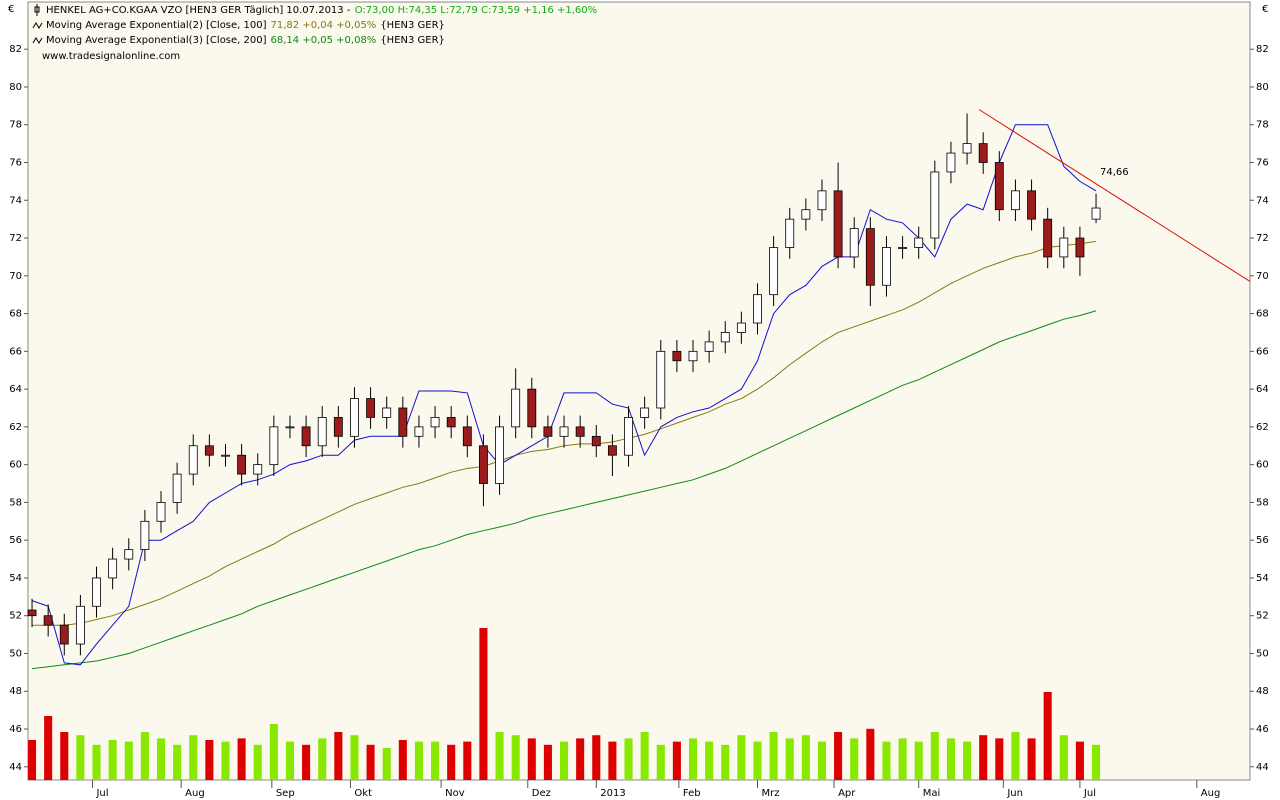 The width and height of the screenshot is (1280, 800). I want to click on y-tick-label: 56, so click(15, 540).